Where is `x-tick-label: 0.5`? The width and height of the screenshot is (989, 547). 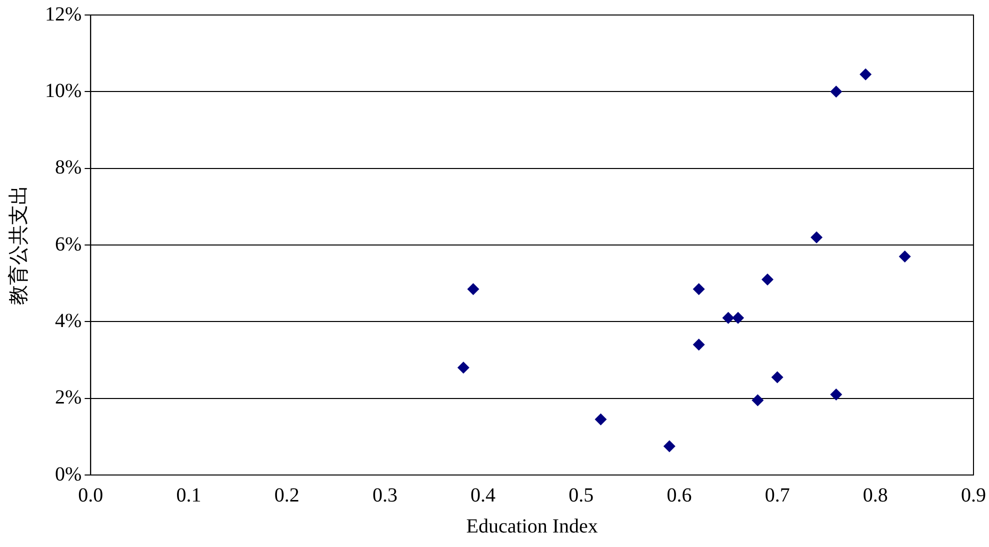 x-tick-label: 0.5 is located at coordinates (581, 495).